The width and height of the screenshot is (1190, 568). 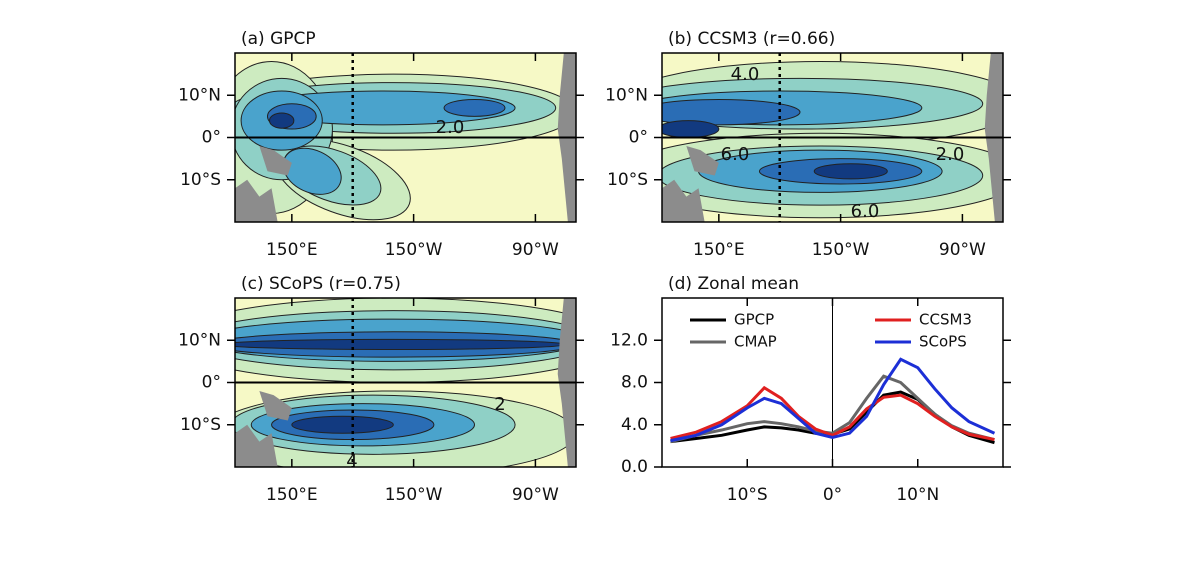 I want to click on y-tick-label: 8.0, so click(x=634, y=383).